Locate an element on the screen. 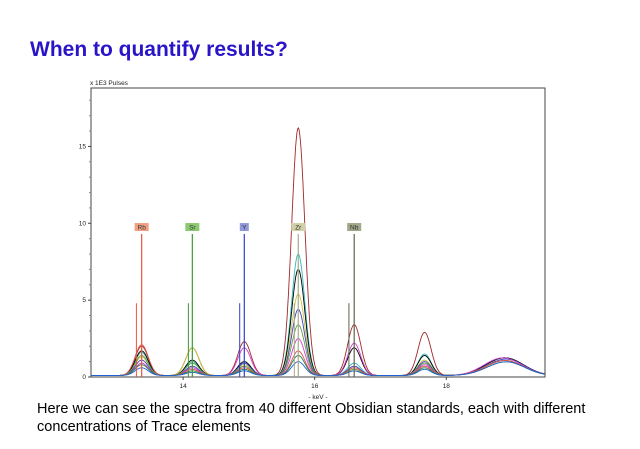 The height and width of the screenshot is (449, 640). element-label: Zr is located at coordinates (298, 228).